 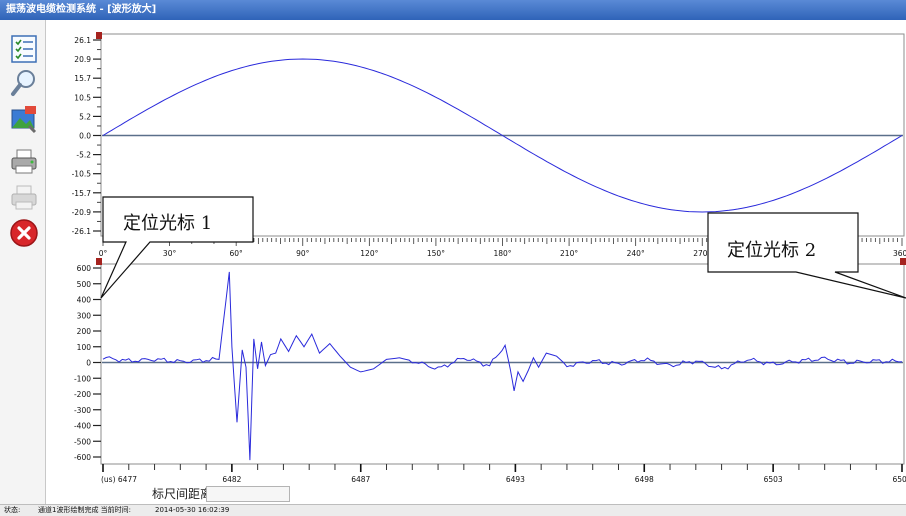 I want to click on cursor2-label: 定位光标 2, so click(x=772, y=250).